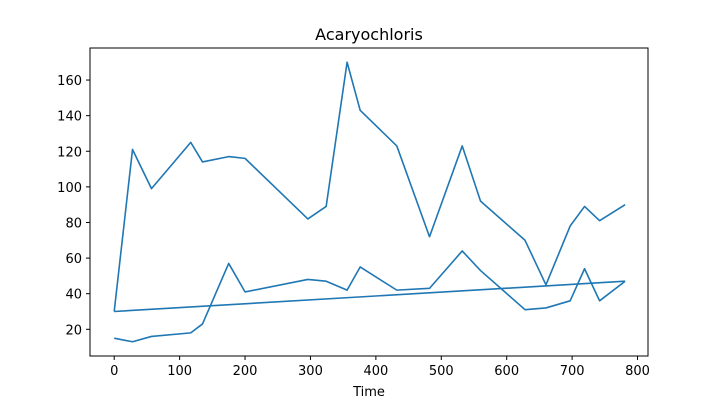 This screenshot has width=720, height=400. Describe the element at coordinates (637, 371) in the screenshot. I see `x-tick-label: 800` at that location.